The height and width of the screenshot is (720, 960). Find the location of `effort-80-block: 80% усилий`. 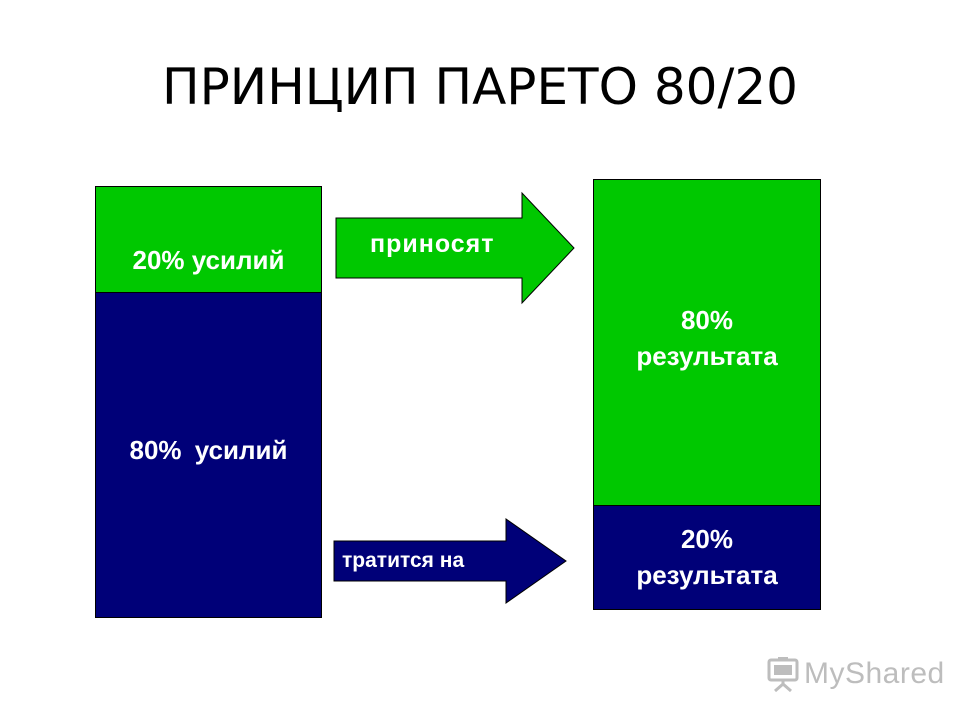

effort-80-block: 80% усилий is located at coordinates (208, 455).